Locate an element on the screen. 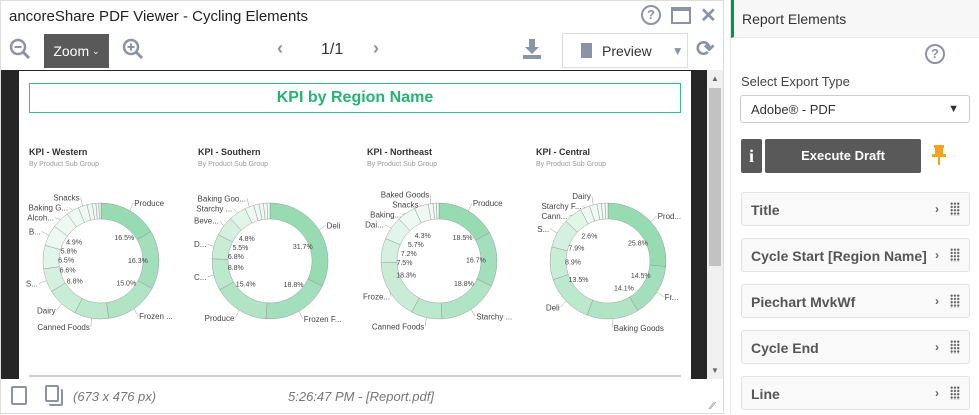  copy-icon is located at coordinates (52, 393).